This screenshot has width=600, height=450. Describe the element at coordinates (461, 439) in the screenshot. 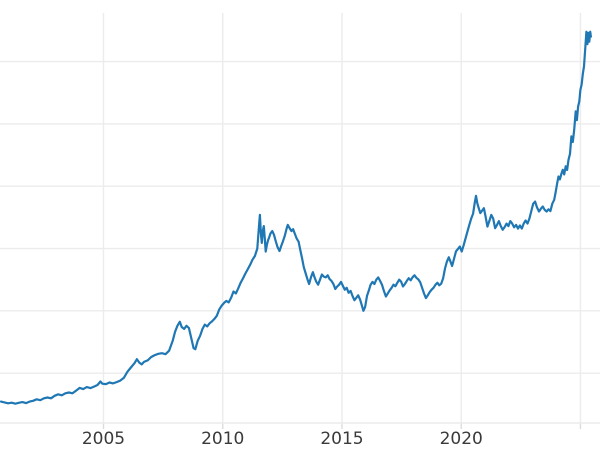

I see `x-axis-tick-label: 2020` at that location.